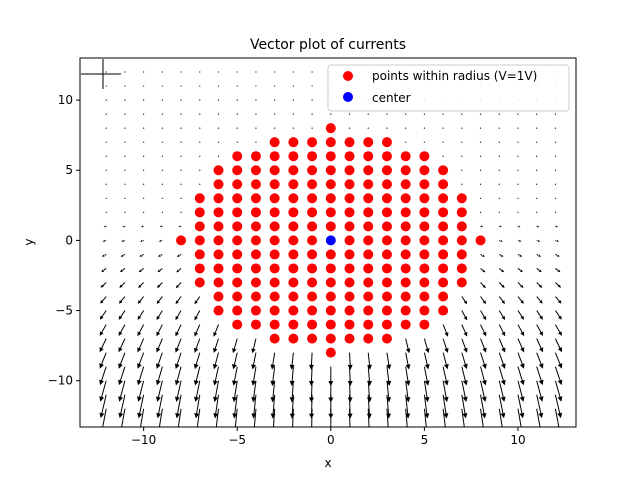 This screenshot has height=480, width=640. What do you see at coordinates (330, 240) in the screenshot?
I see `scatter-point-center` at bounding box center [330, 240].